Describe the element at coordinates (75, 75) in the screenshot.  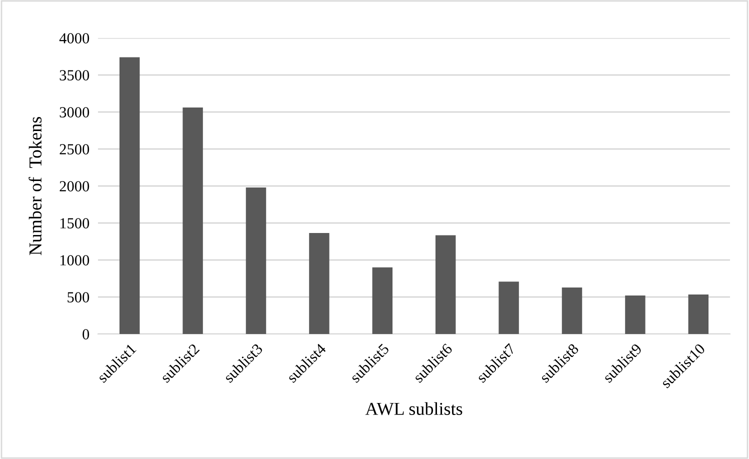
I see `y-tick-label: 3500` at that location.